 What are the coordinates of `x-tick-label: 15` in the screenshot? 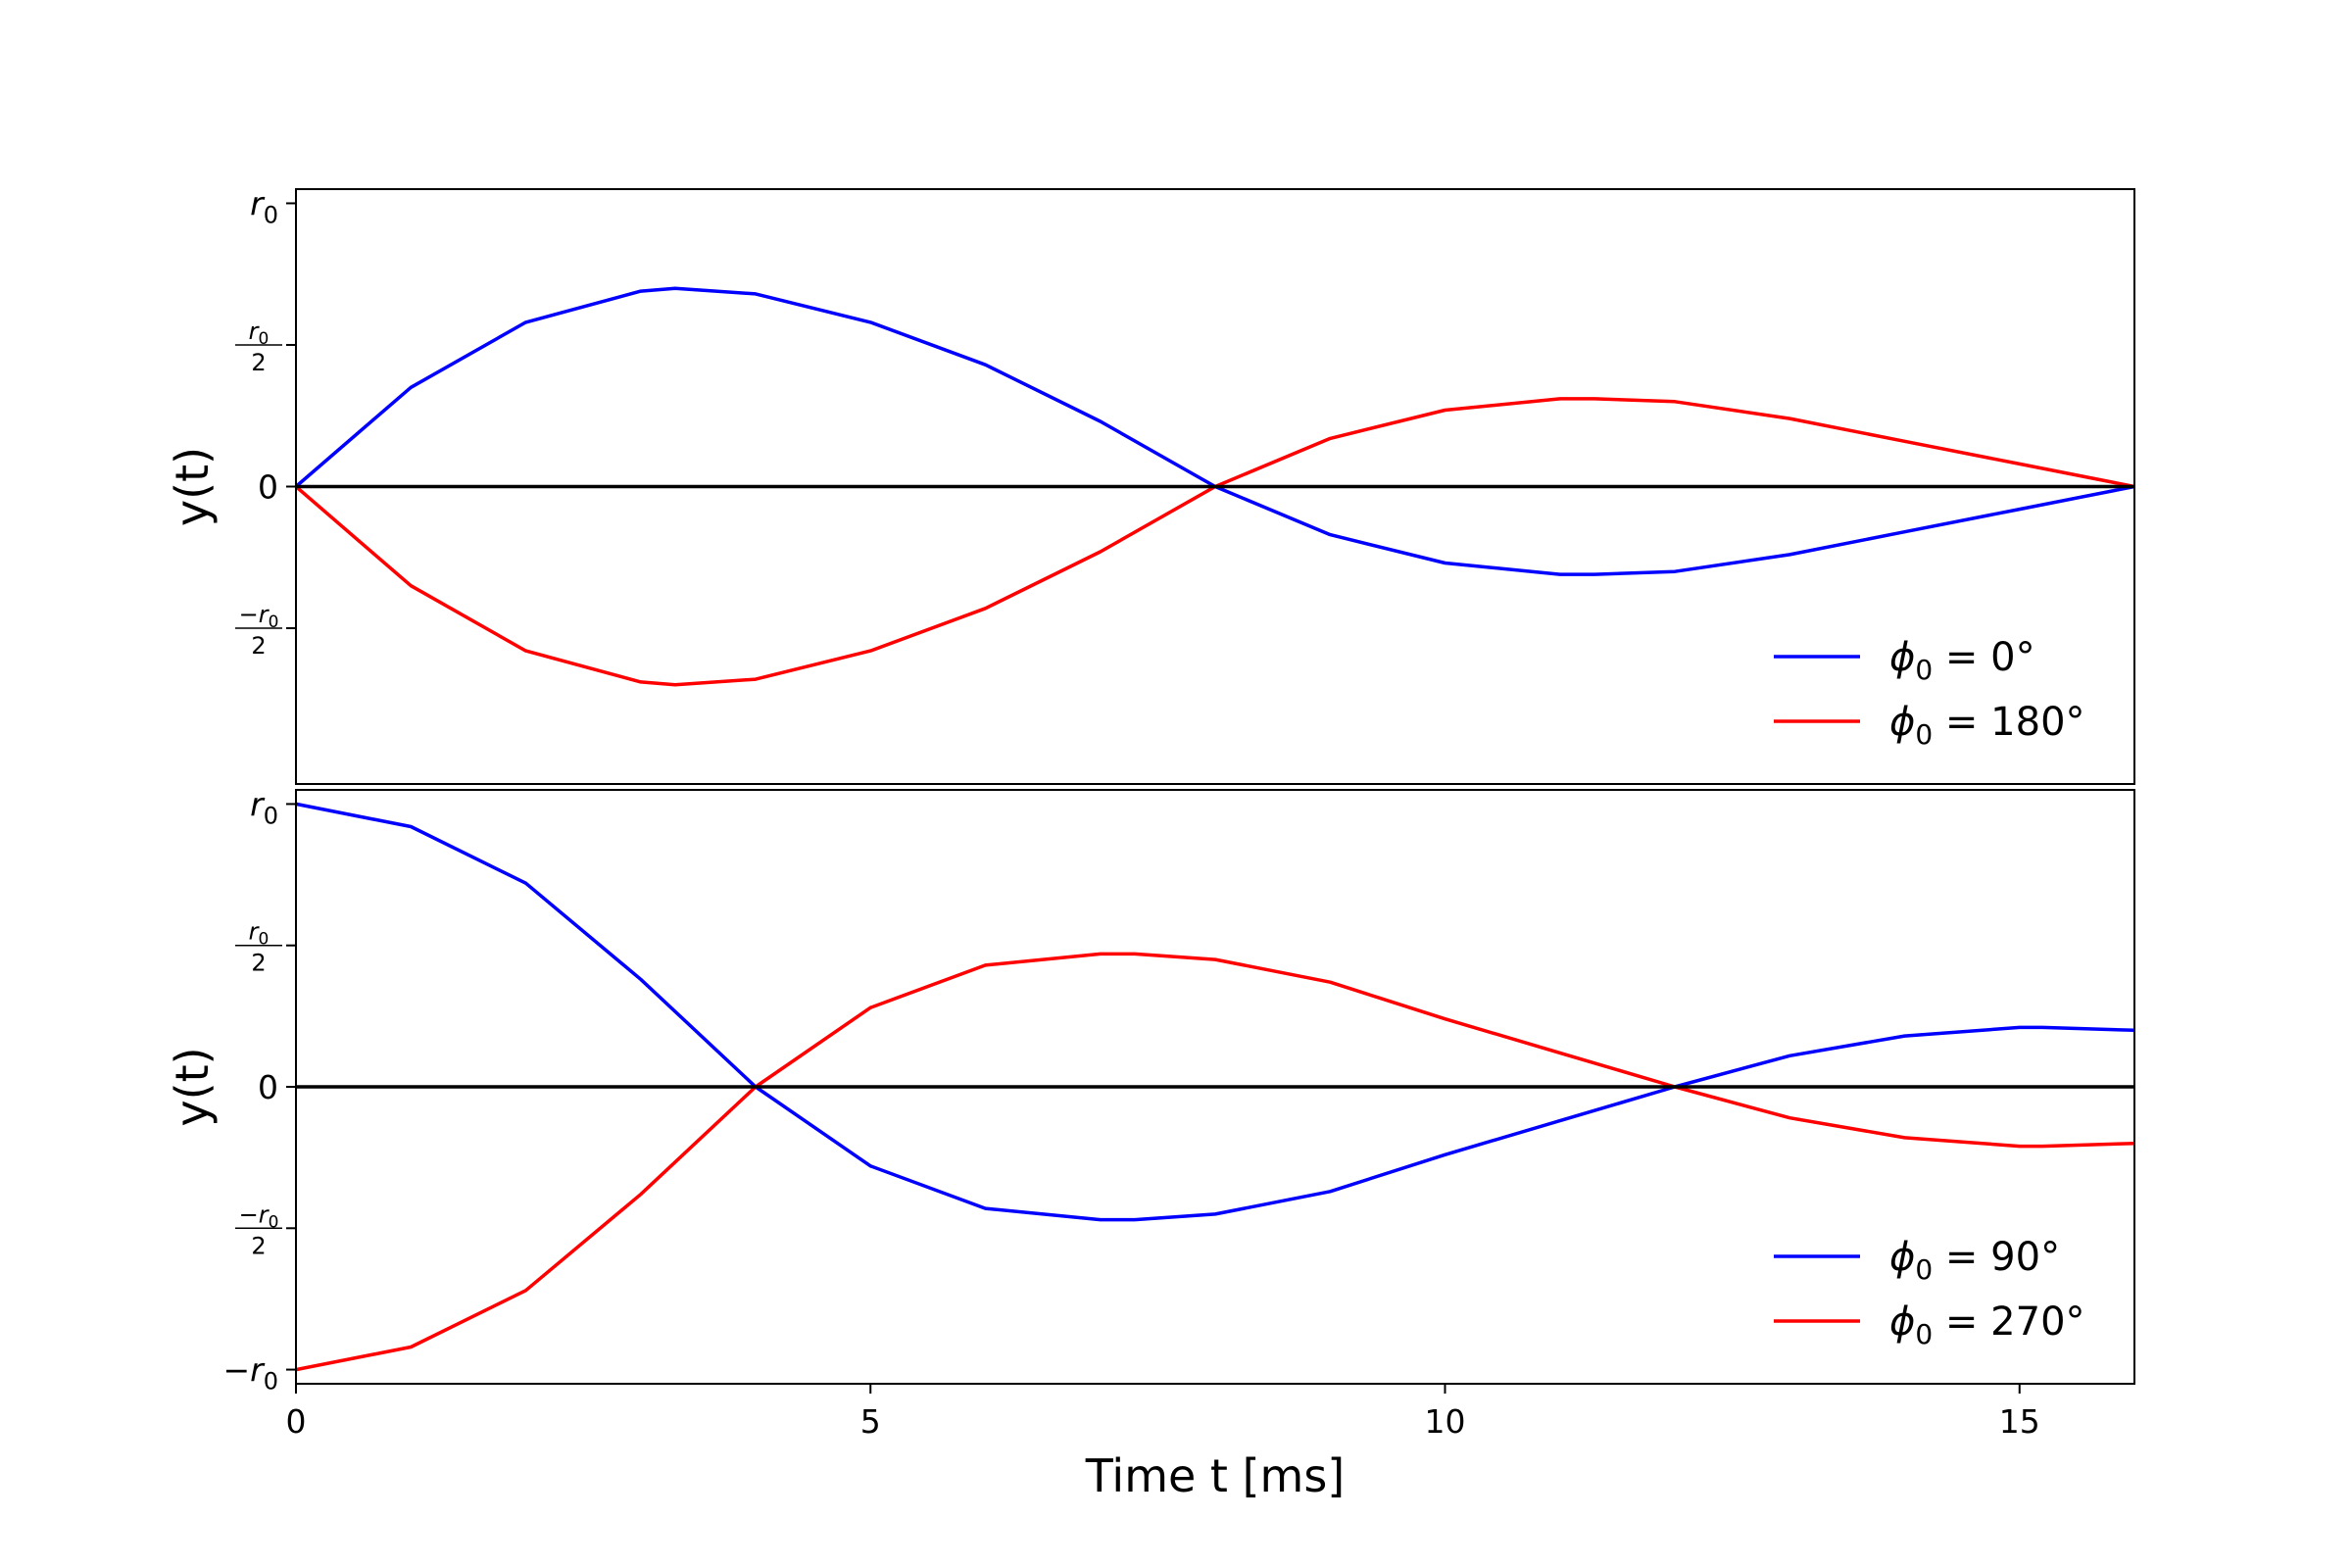 It's located at (2019, 1421).